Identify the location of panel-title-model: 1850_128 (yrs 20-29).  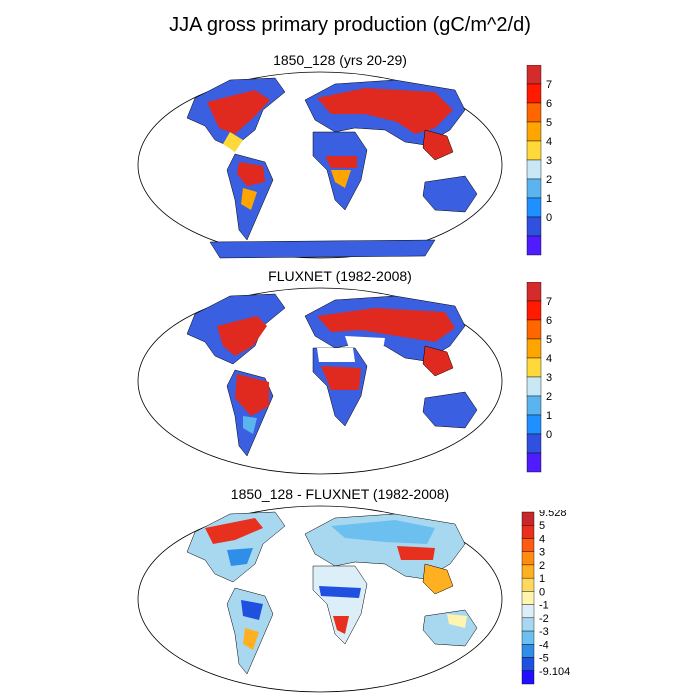
(340, 60).